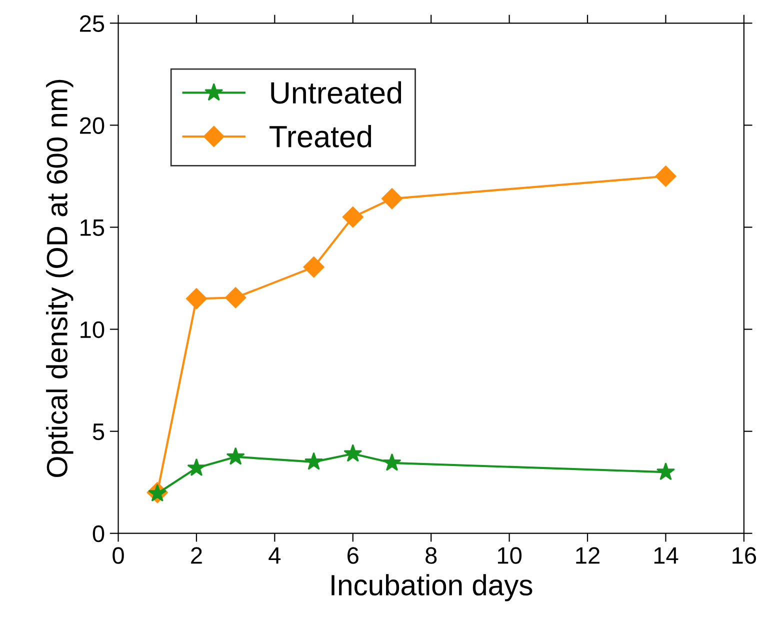 The width and height of the screenshot is (763, 626). I want to click on y-tick-label: 10, so click(92, 329).